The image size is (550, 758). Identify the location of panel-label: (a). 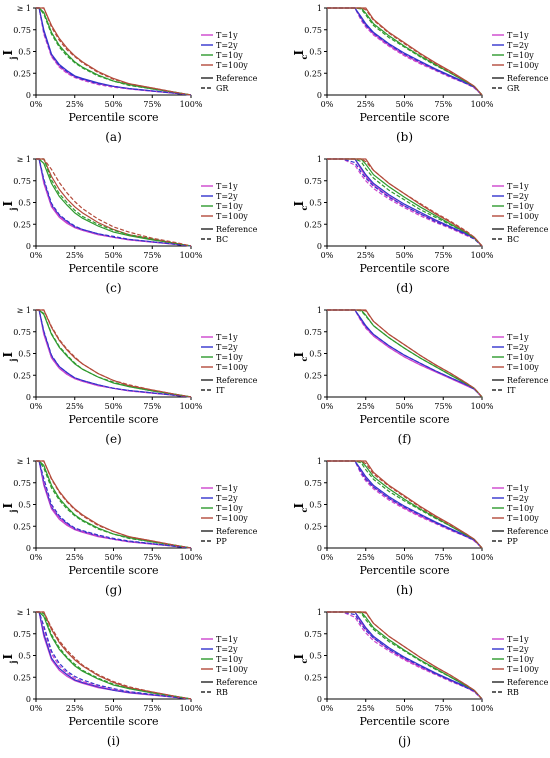
(113, 137).